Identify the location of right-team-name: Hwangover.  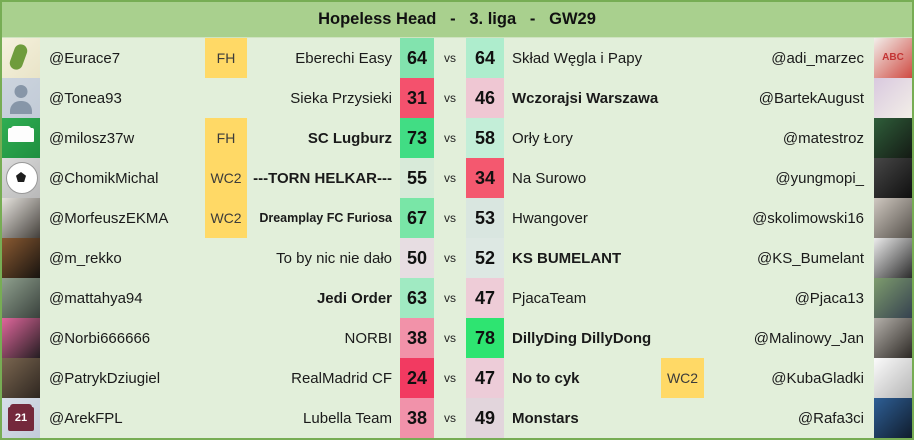
(550, 218).